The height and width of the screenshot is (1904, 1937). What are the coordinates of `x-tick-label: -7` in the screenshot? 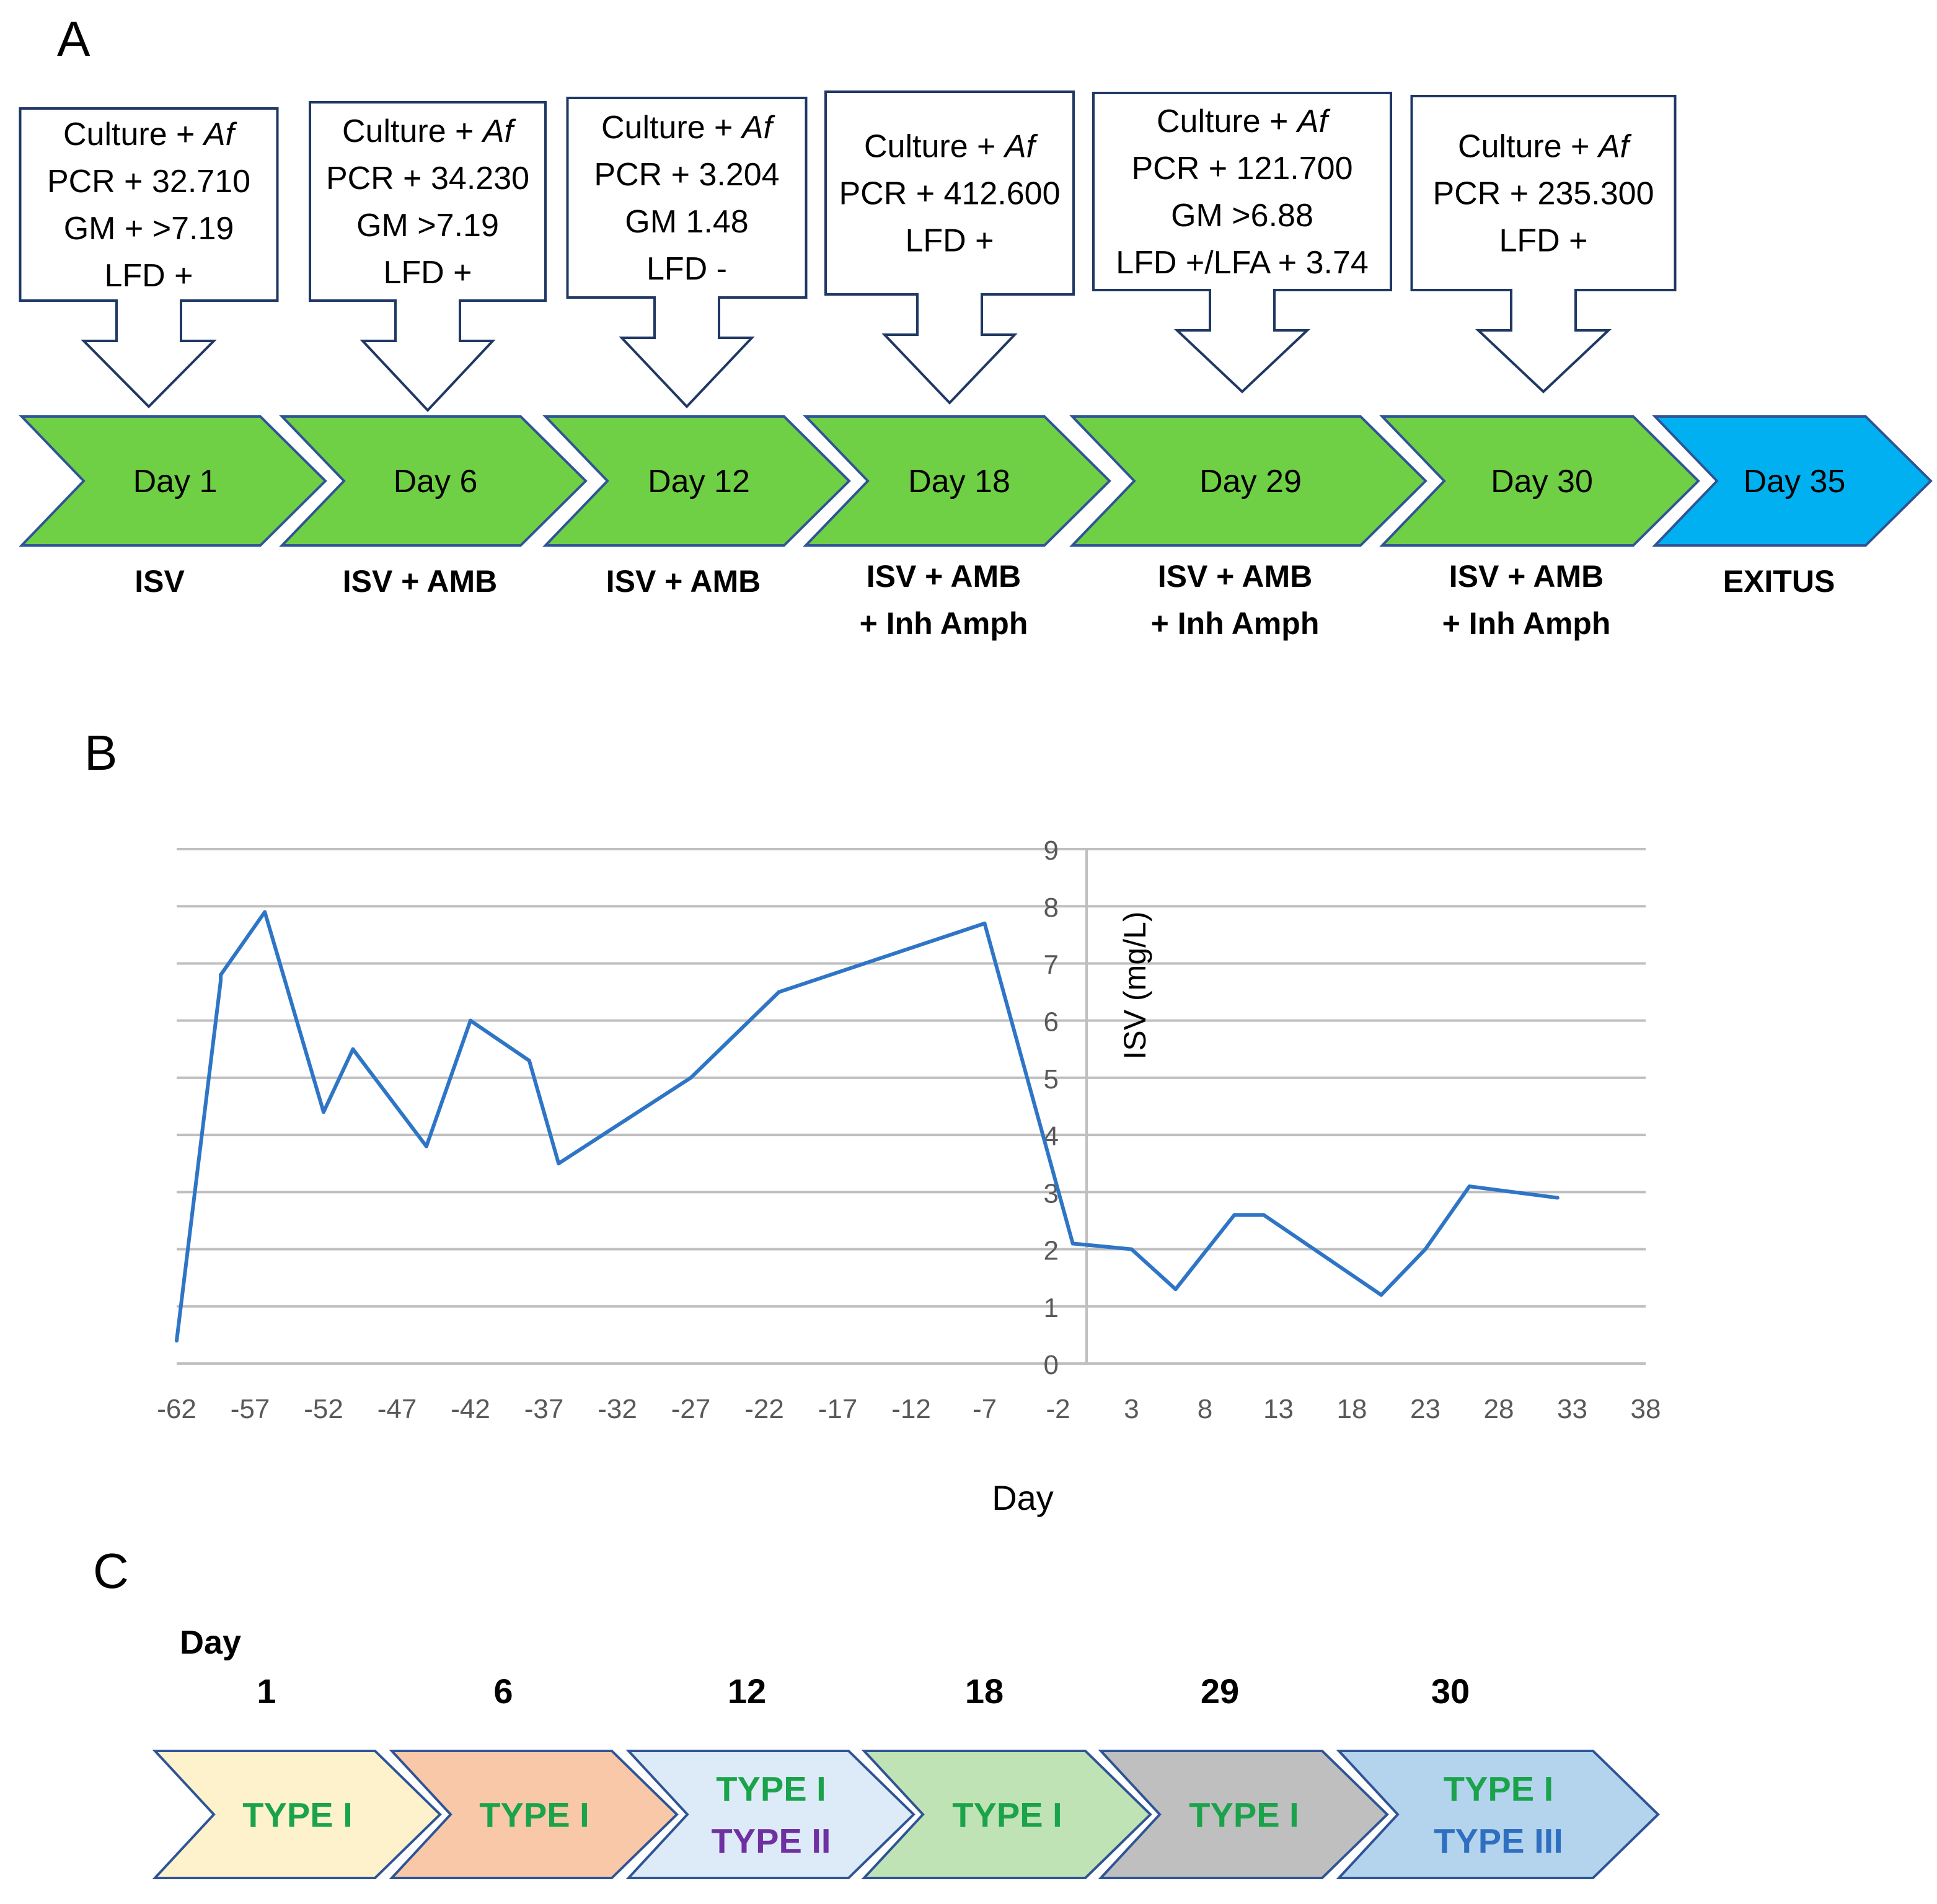 It's located at (985, 1409).